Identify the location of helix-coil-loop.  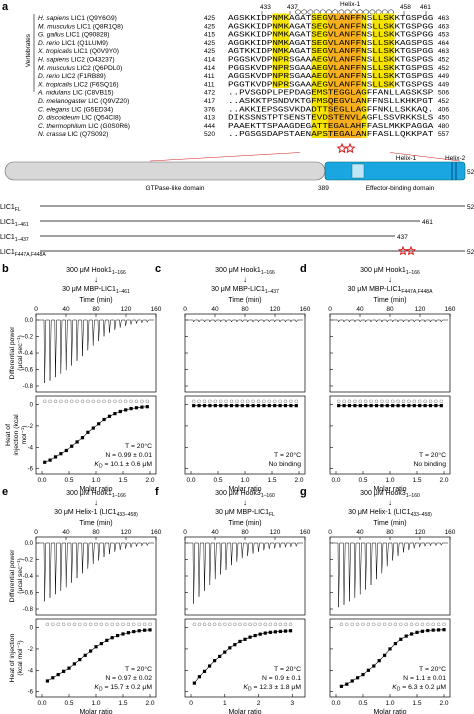
(298, 12).